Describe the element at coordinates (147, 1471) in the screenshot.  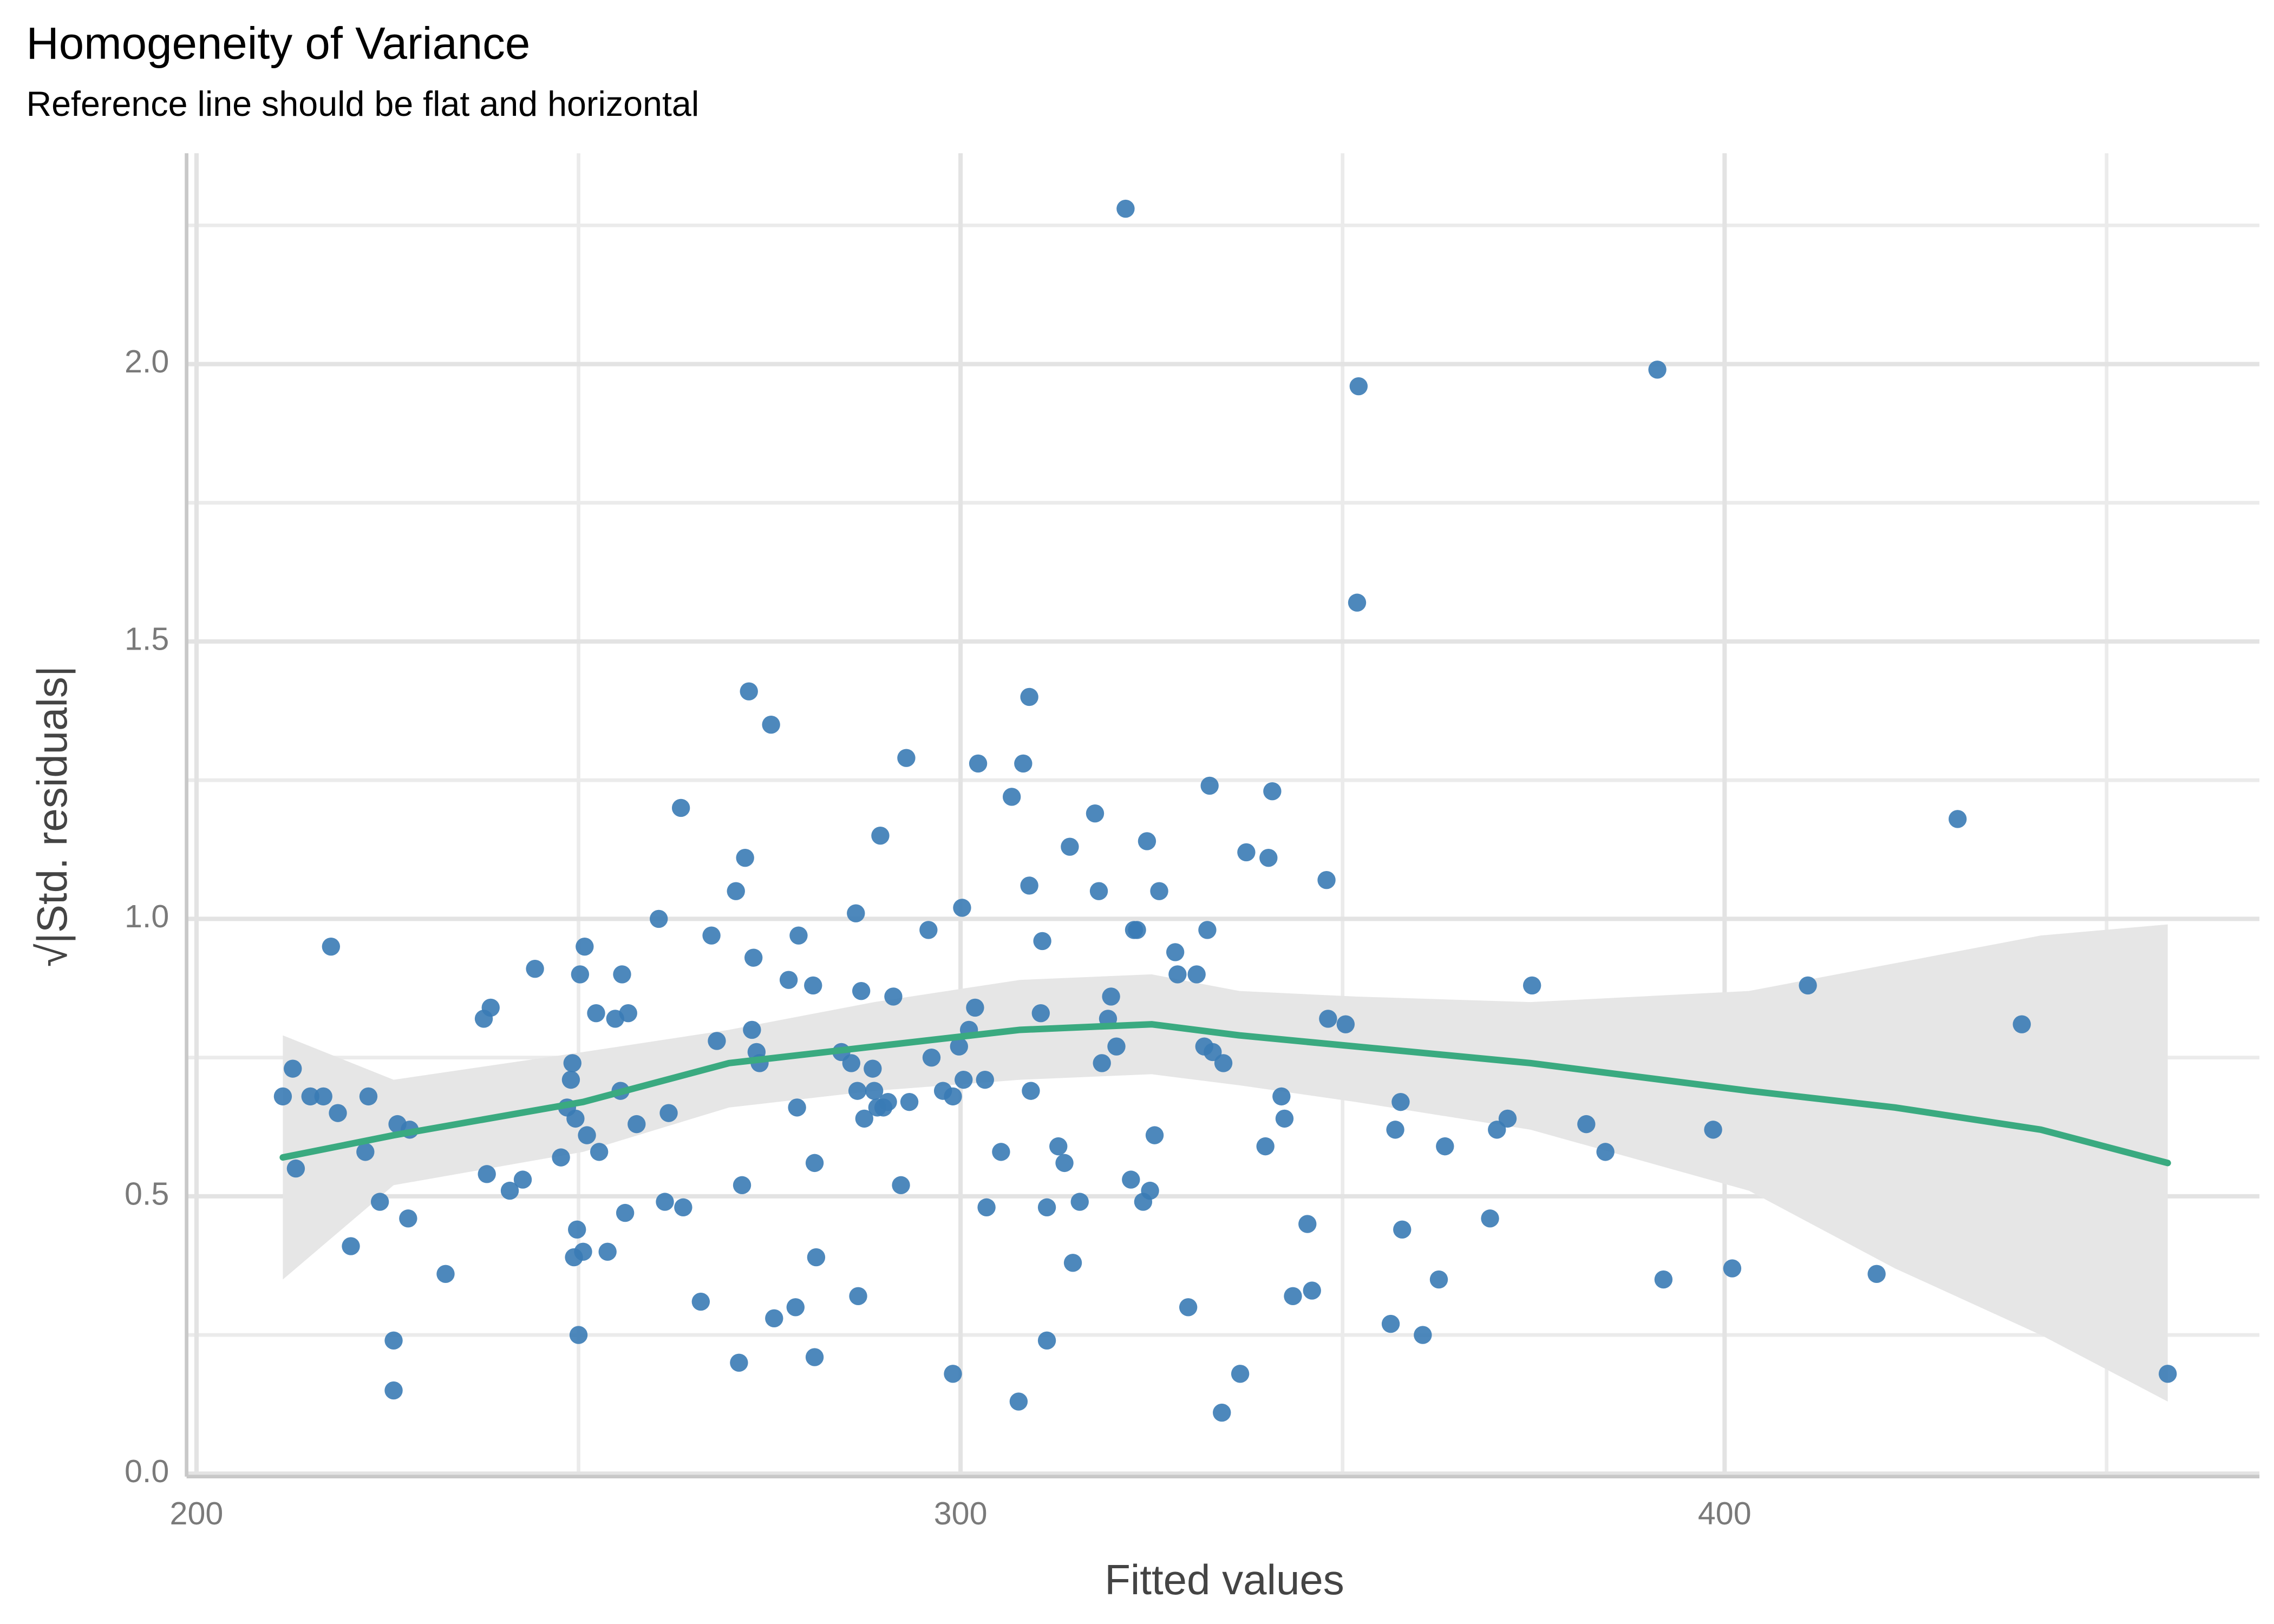
I see `y-tick-label: 0.0` at that location.